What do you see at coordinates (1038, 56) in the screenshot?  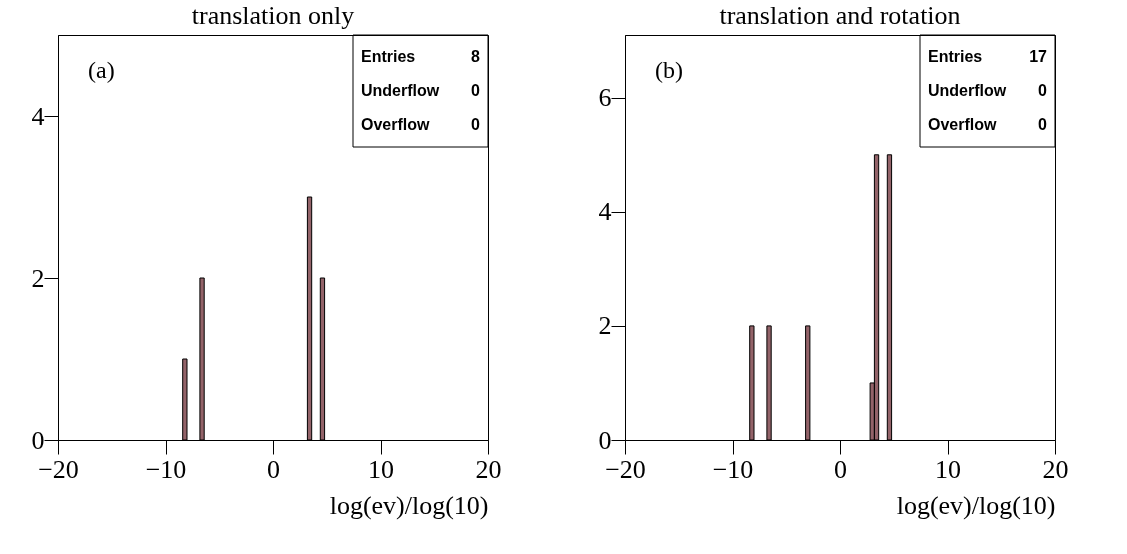 I see `annotation: 17` at bounding box center [1038, 56].